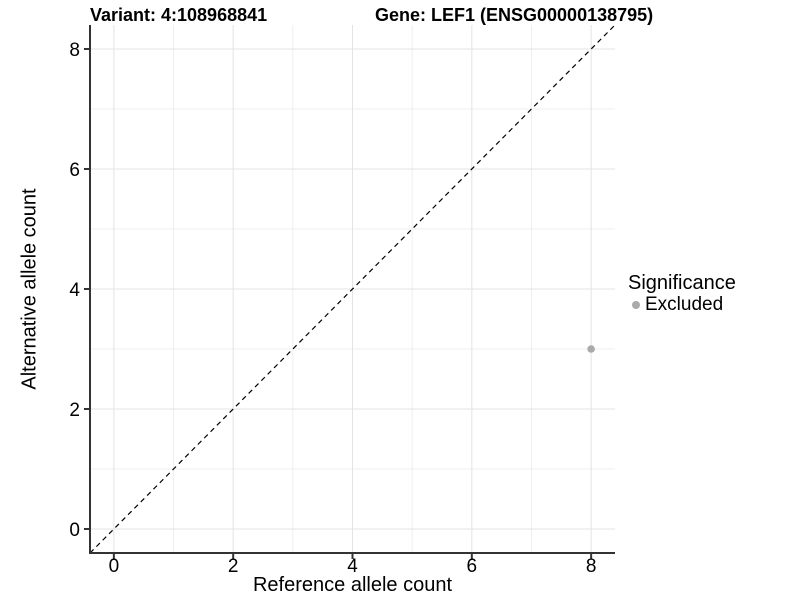  Describe the element at coordinates (352, 566) in the screenshot. I see `x-tick-label: 4` at that location.